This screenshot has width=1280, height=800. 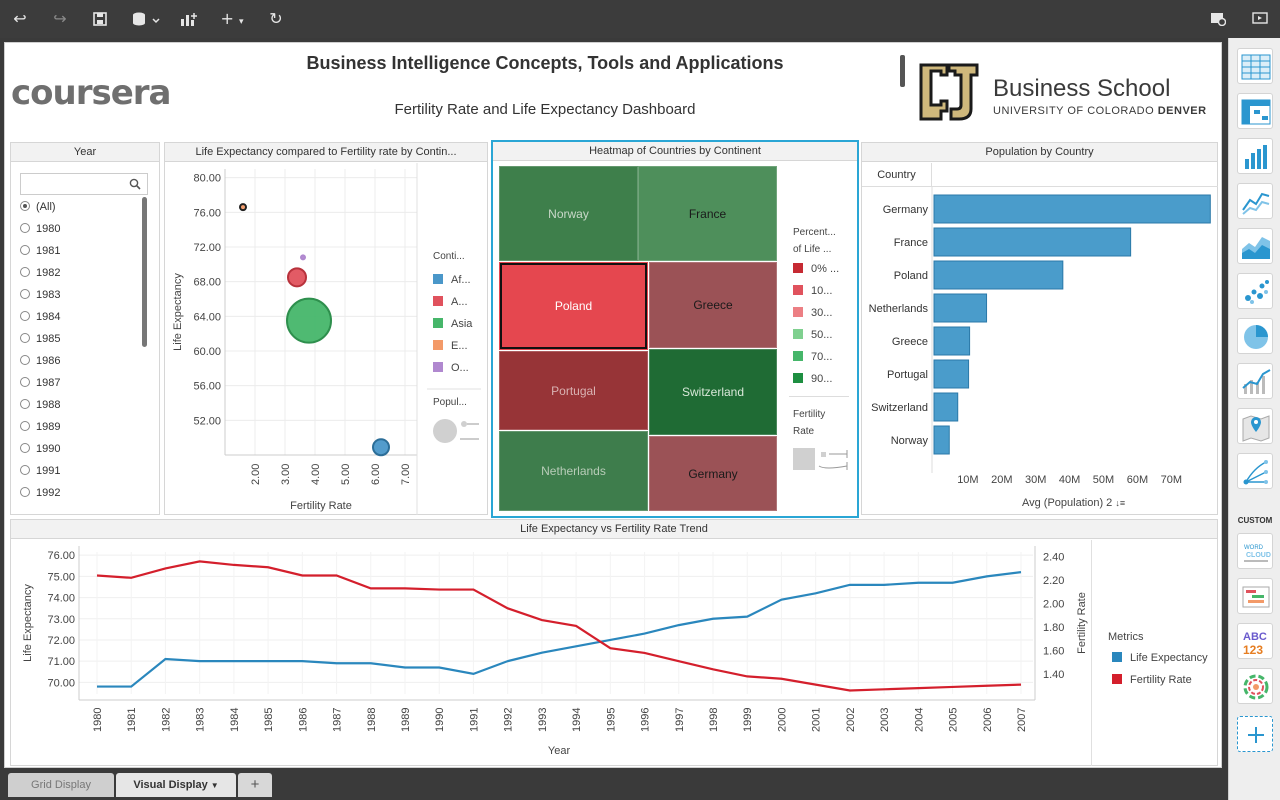 What do you see at coordinates (255, 785) in the screenshot?
I see `add-tab-button: +` at bounding box center [255, 785].